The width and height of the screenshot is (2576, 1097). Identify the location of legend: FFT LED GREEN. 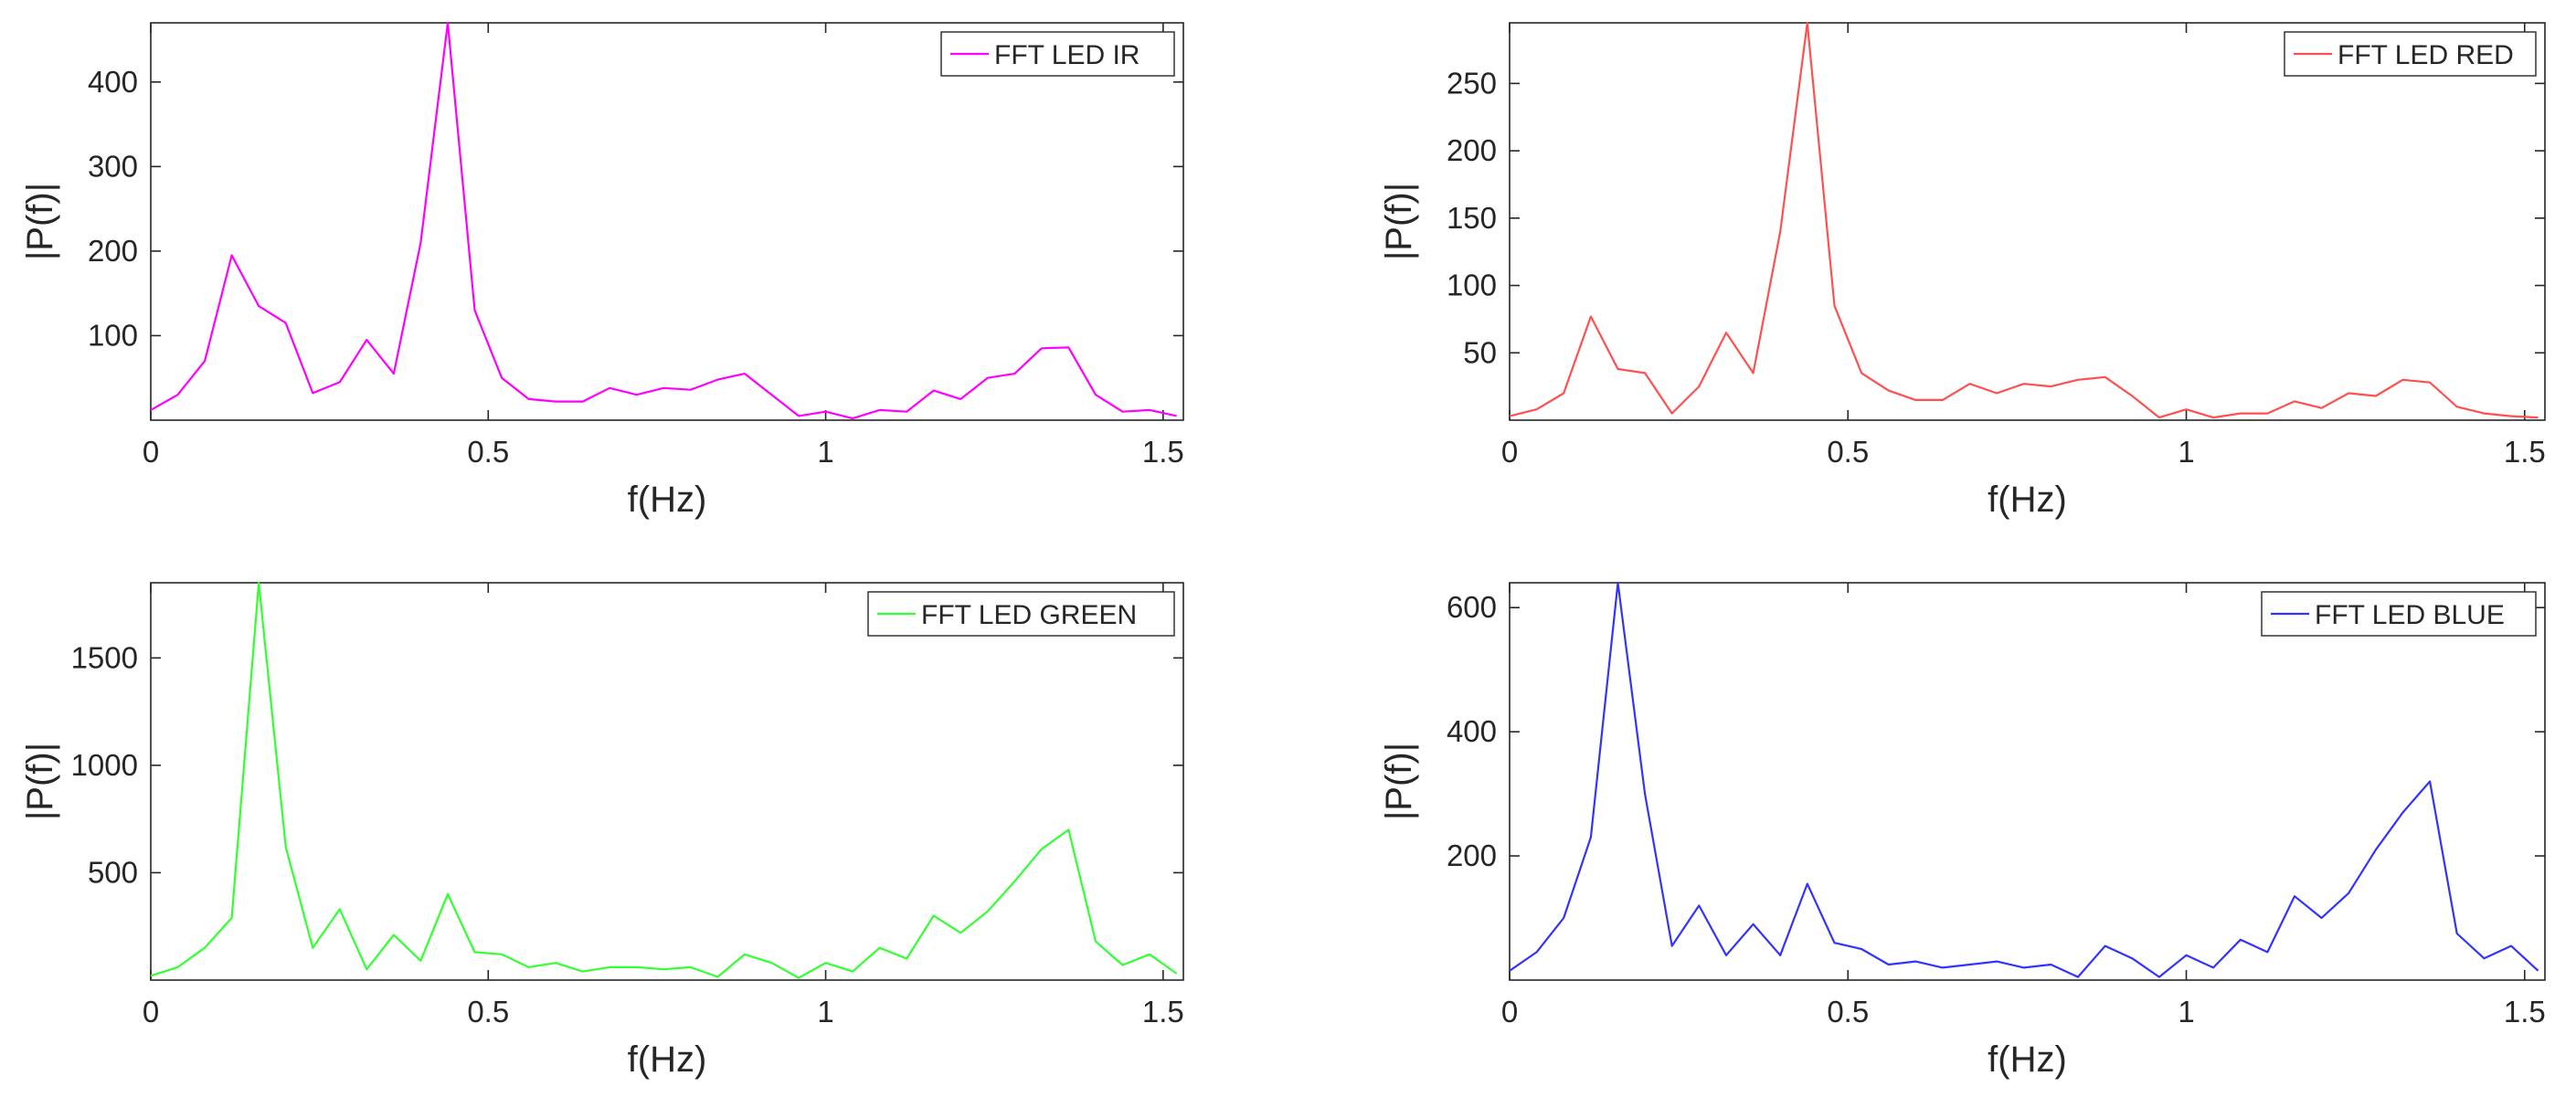
(1021, 614).